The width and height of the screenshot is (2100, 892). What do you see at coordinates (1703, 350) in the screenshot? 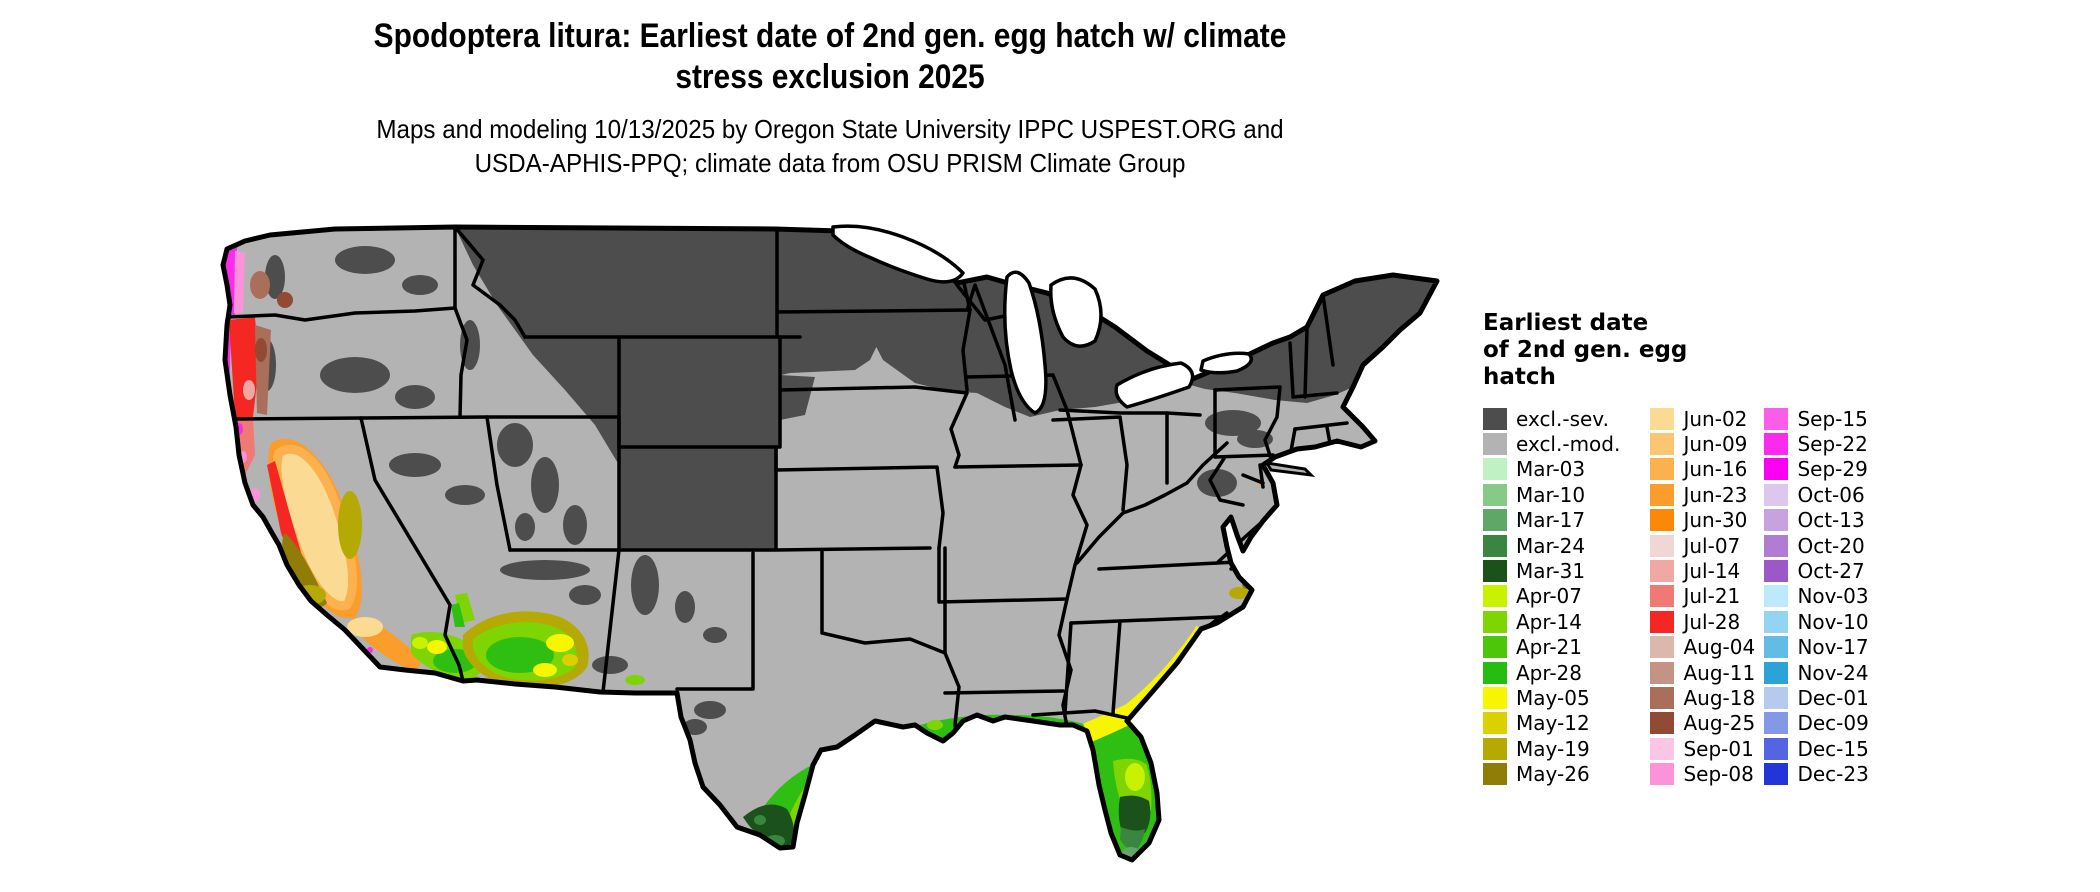
I see `legend-title: Earliest date of 2nd gen. egg hatch` at bounding box center [1703, 350].